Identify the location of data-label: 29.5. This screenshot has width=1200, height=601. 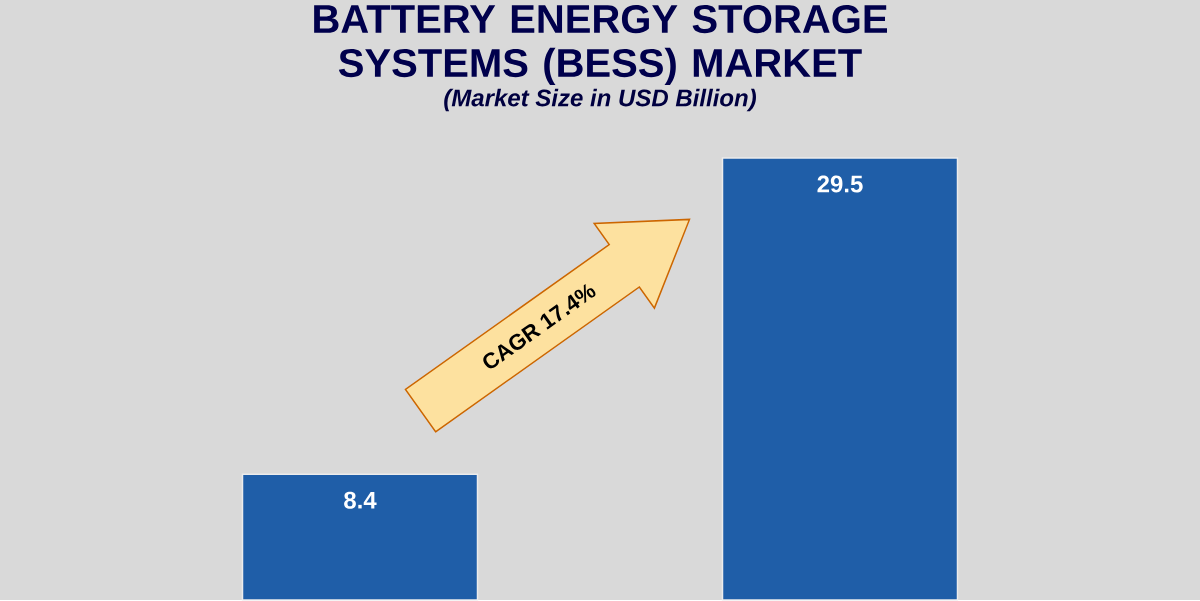
(840, 184).